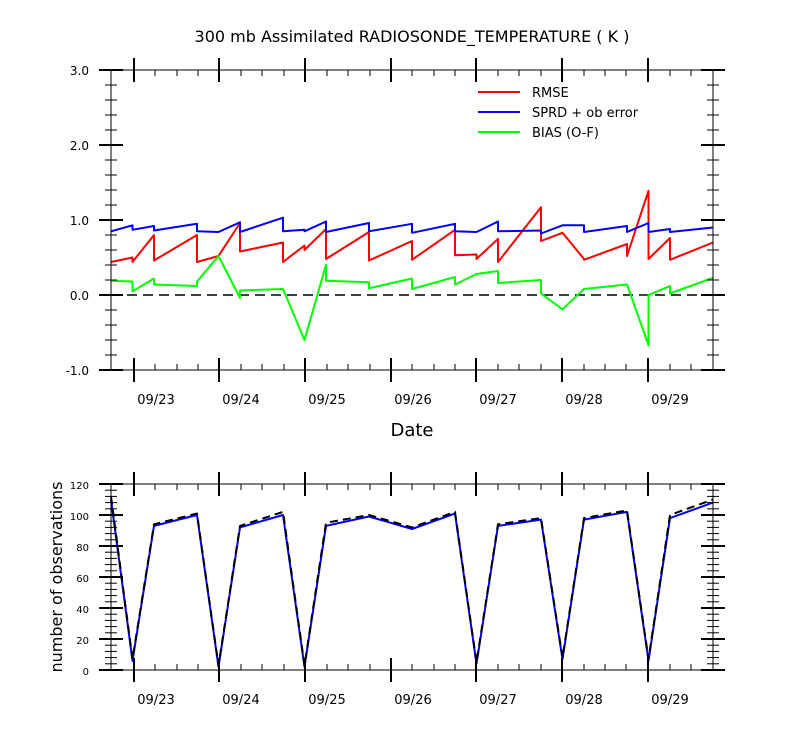  Describe the element at coordinates (240, 400) in the screenshot. I see `top-x-tick-label: 09/24` at that location.